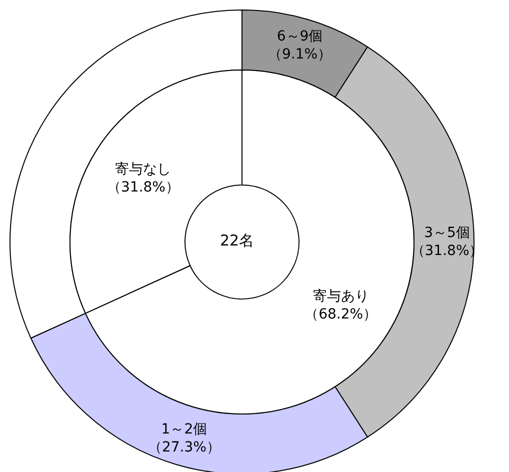 The width and height of the screenshot is (509, 472). I want to click on slice-label: 6～9個, so click(299, 36).